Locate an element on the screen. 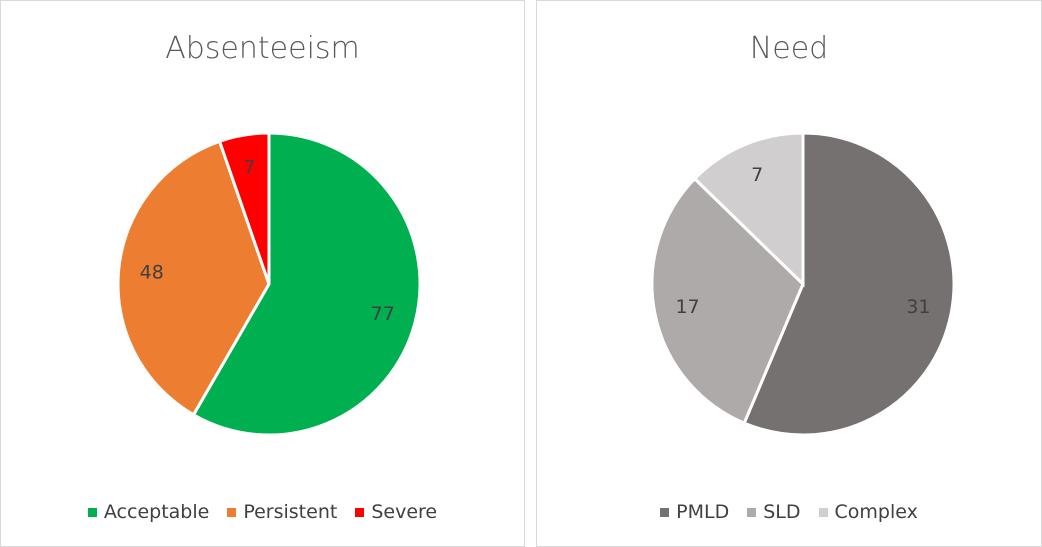 This screenshot has width=1042, height=547. legend-item: Complex is located at coordinates (868, 512).